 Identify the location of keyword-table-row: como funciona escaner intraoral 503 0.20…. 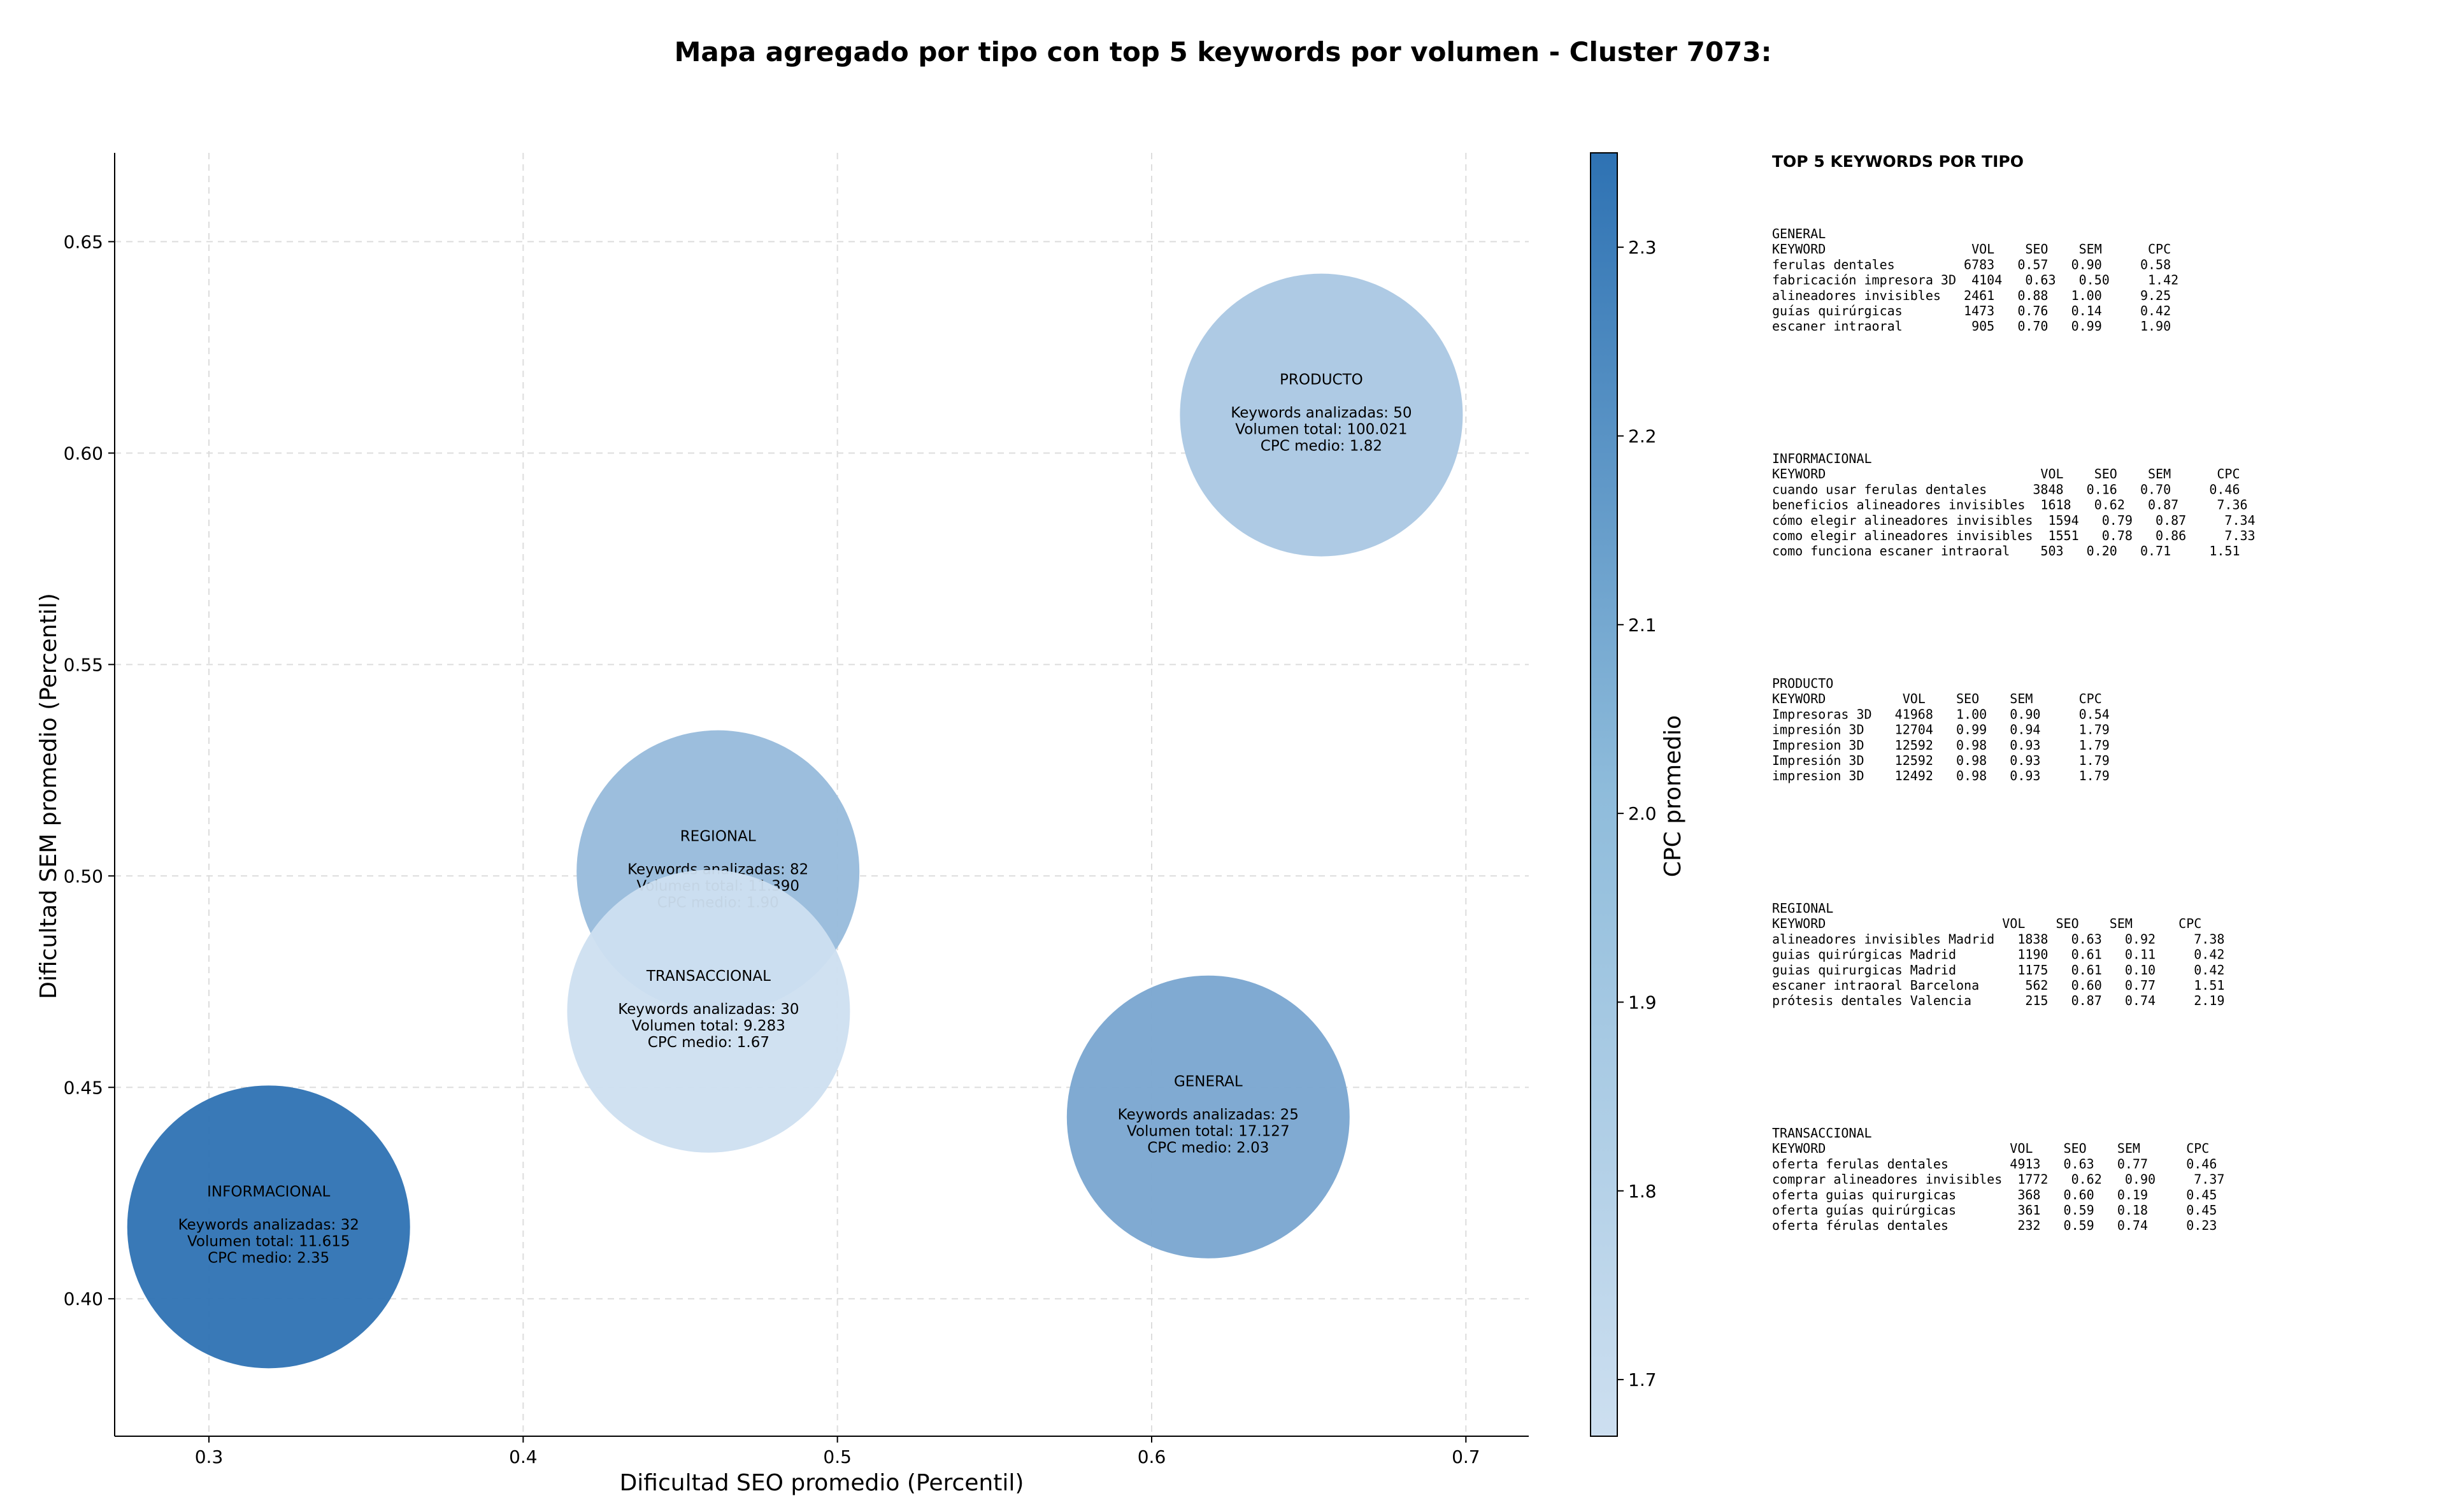
(2006, 551).